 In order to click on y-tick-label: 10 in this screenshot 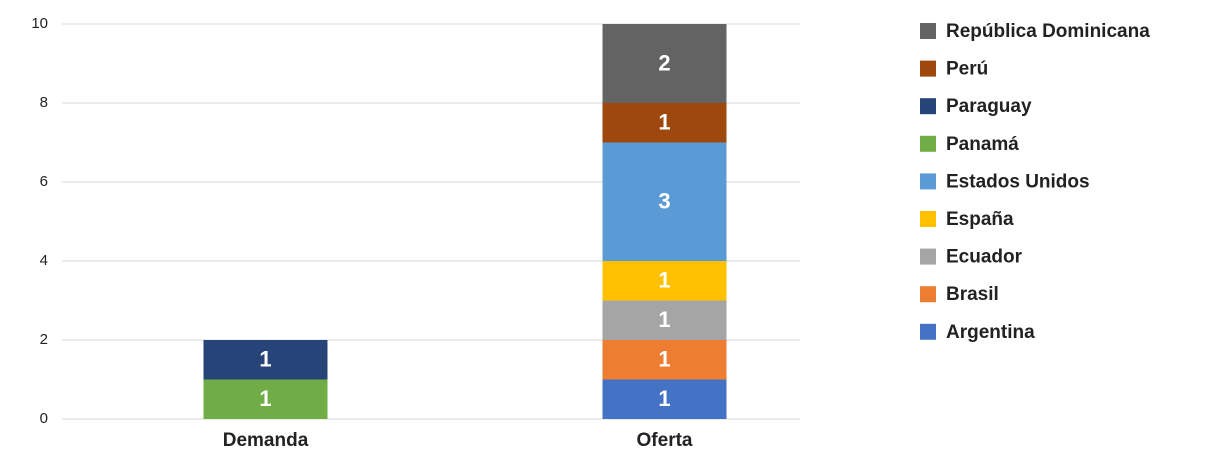, I will do `click(39, 23)`.